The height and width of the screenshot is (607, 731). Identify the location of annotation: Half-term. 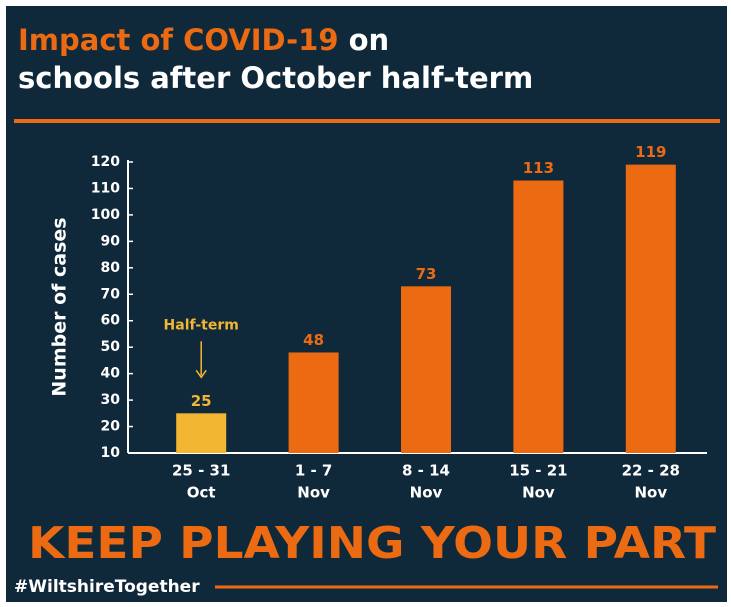
(201, 325).